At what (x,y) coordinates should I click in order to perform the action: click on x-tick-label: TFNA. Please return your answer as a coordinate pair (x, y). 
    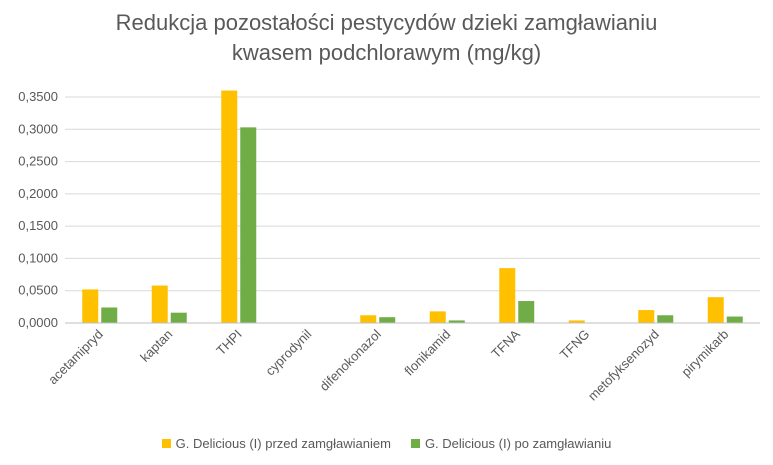
    Looking at the image, I should click on (505, 343).